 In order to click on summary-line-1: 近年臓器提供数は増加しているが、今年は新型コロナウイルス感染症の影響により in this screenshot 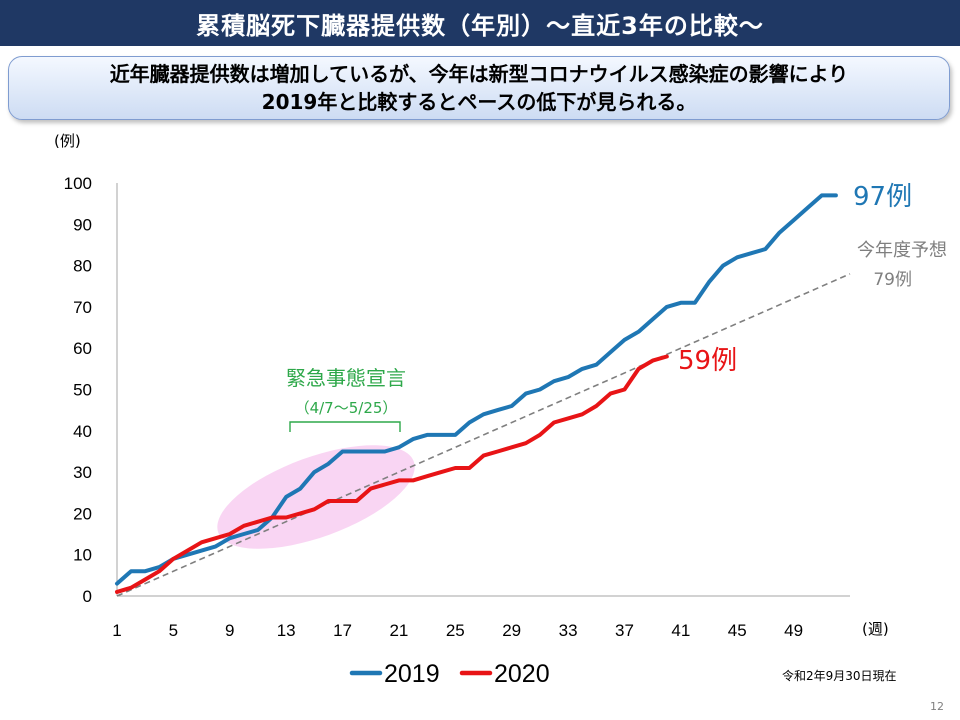, I will do `click(479, 74)`.